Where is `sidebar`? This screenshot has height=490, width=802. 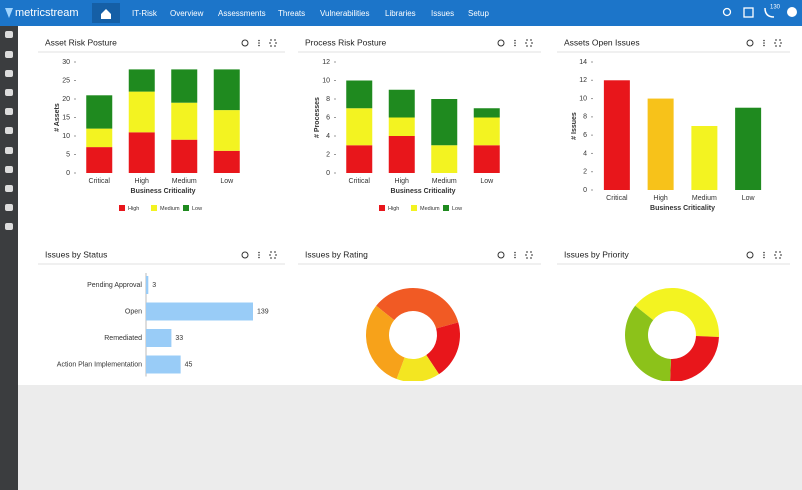
sidebar is located at coordinates (9, 258).